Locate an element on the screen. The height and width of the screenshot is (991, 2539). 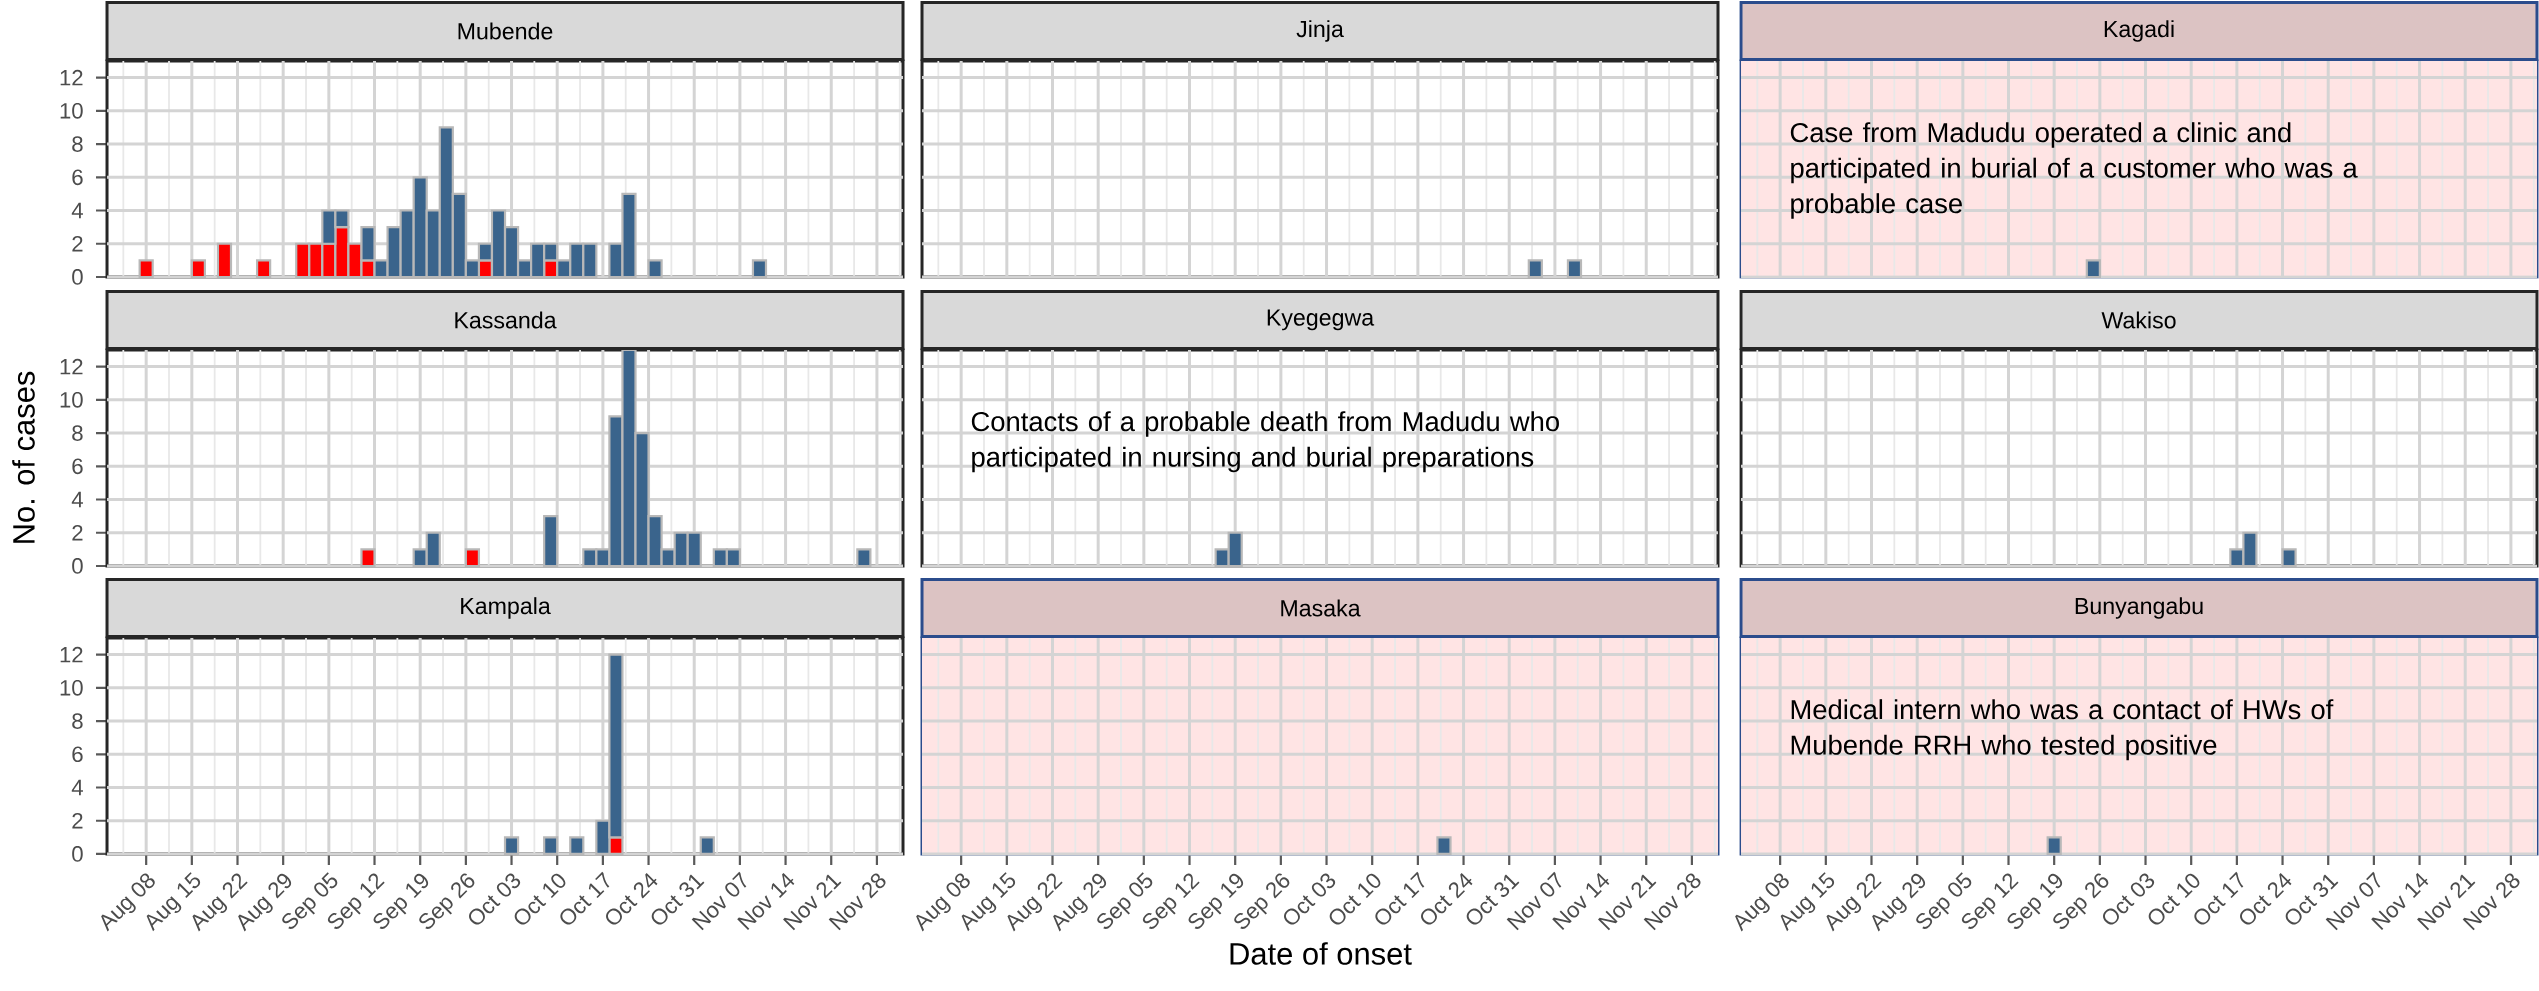
y-axis-title: No. of cases is located at coordinates (23, 457).